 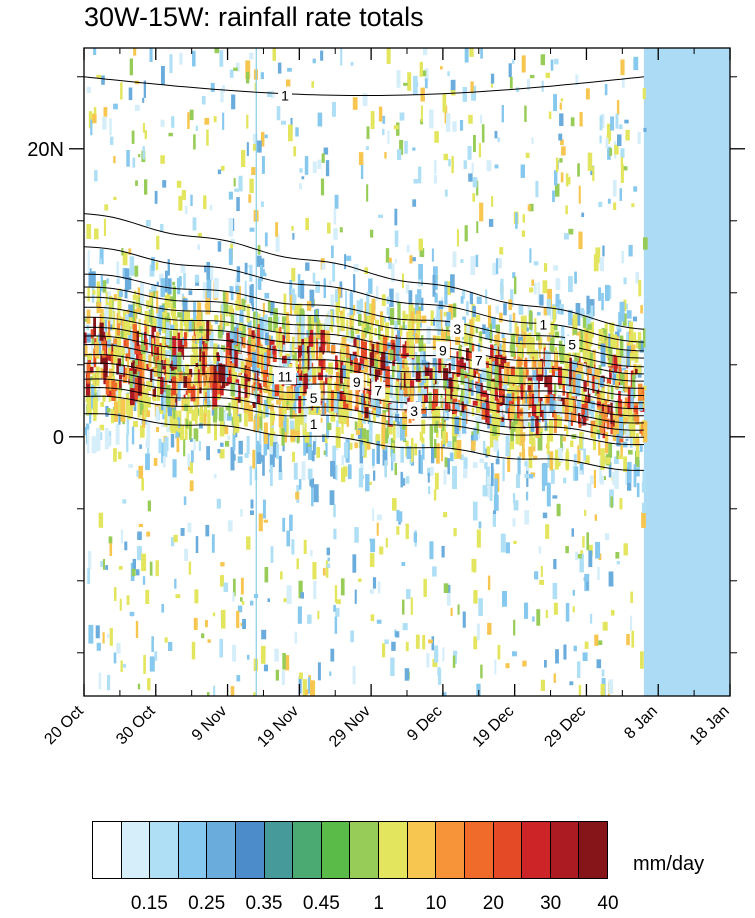 What do you see at coordinates (493, 903) in the screenshot?
I see `colorbar-level-label: 20` at bounding box center [493, 903].